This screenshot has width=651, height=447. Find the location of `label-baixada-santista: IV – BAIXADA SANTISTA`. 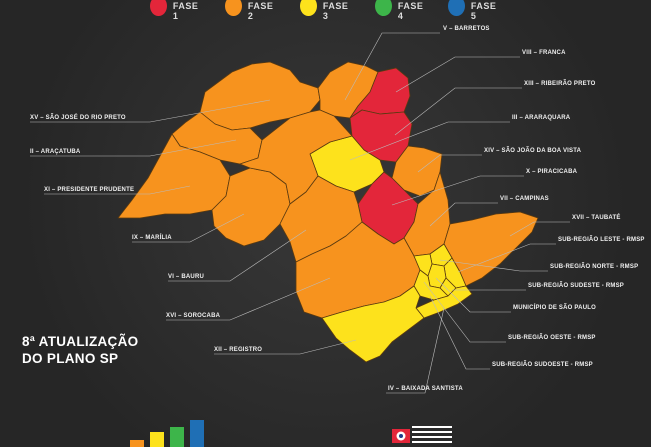

label-baixada-santista: IV – BAIXADA SANTISTA is located at coordinates (425, 389).